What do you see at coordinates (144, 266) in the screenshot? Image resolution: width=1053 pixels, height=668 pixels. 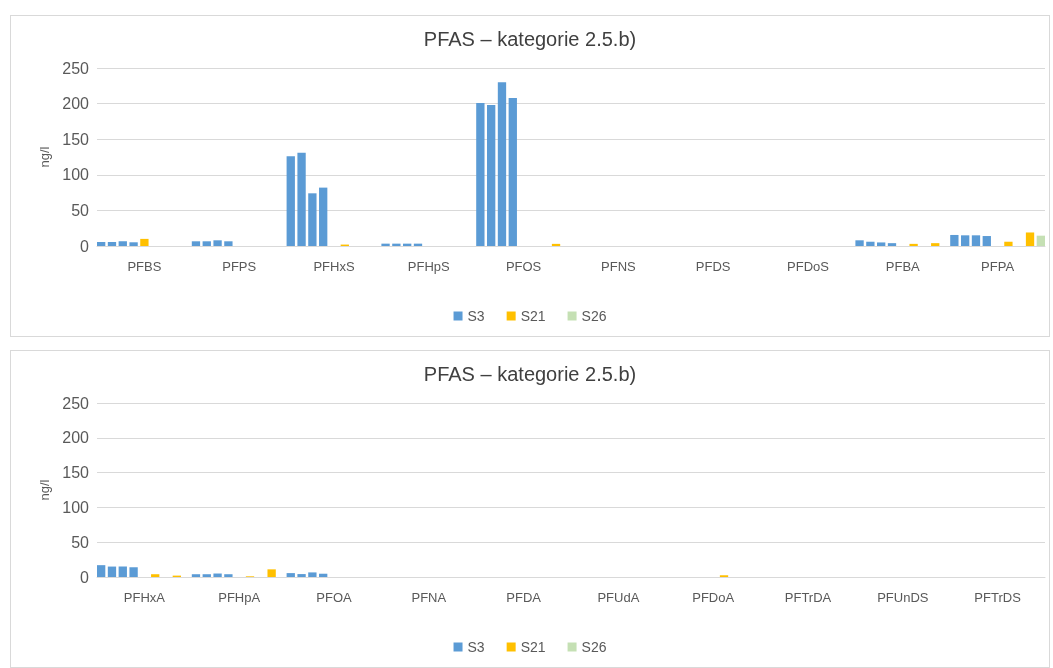 I see `x-tick-label: PFBS` at bounding box center [144, 266].